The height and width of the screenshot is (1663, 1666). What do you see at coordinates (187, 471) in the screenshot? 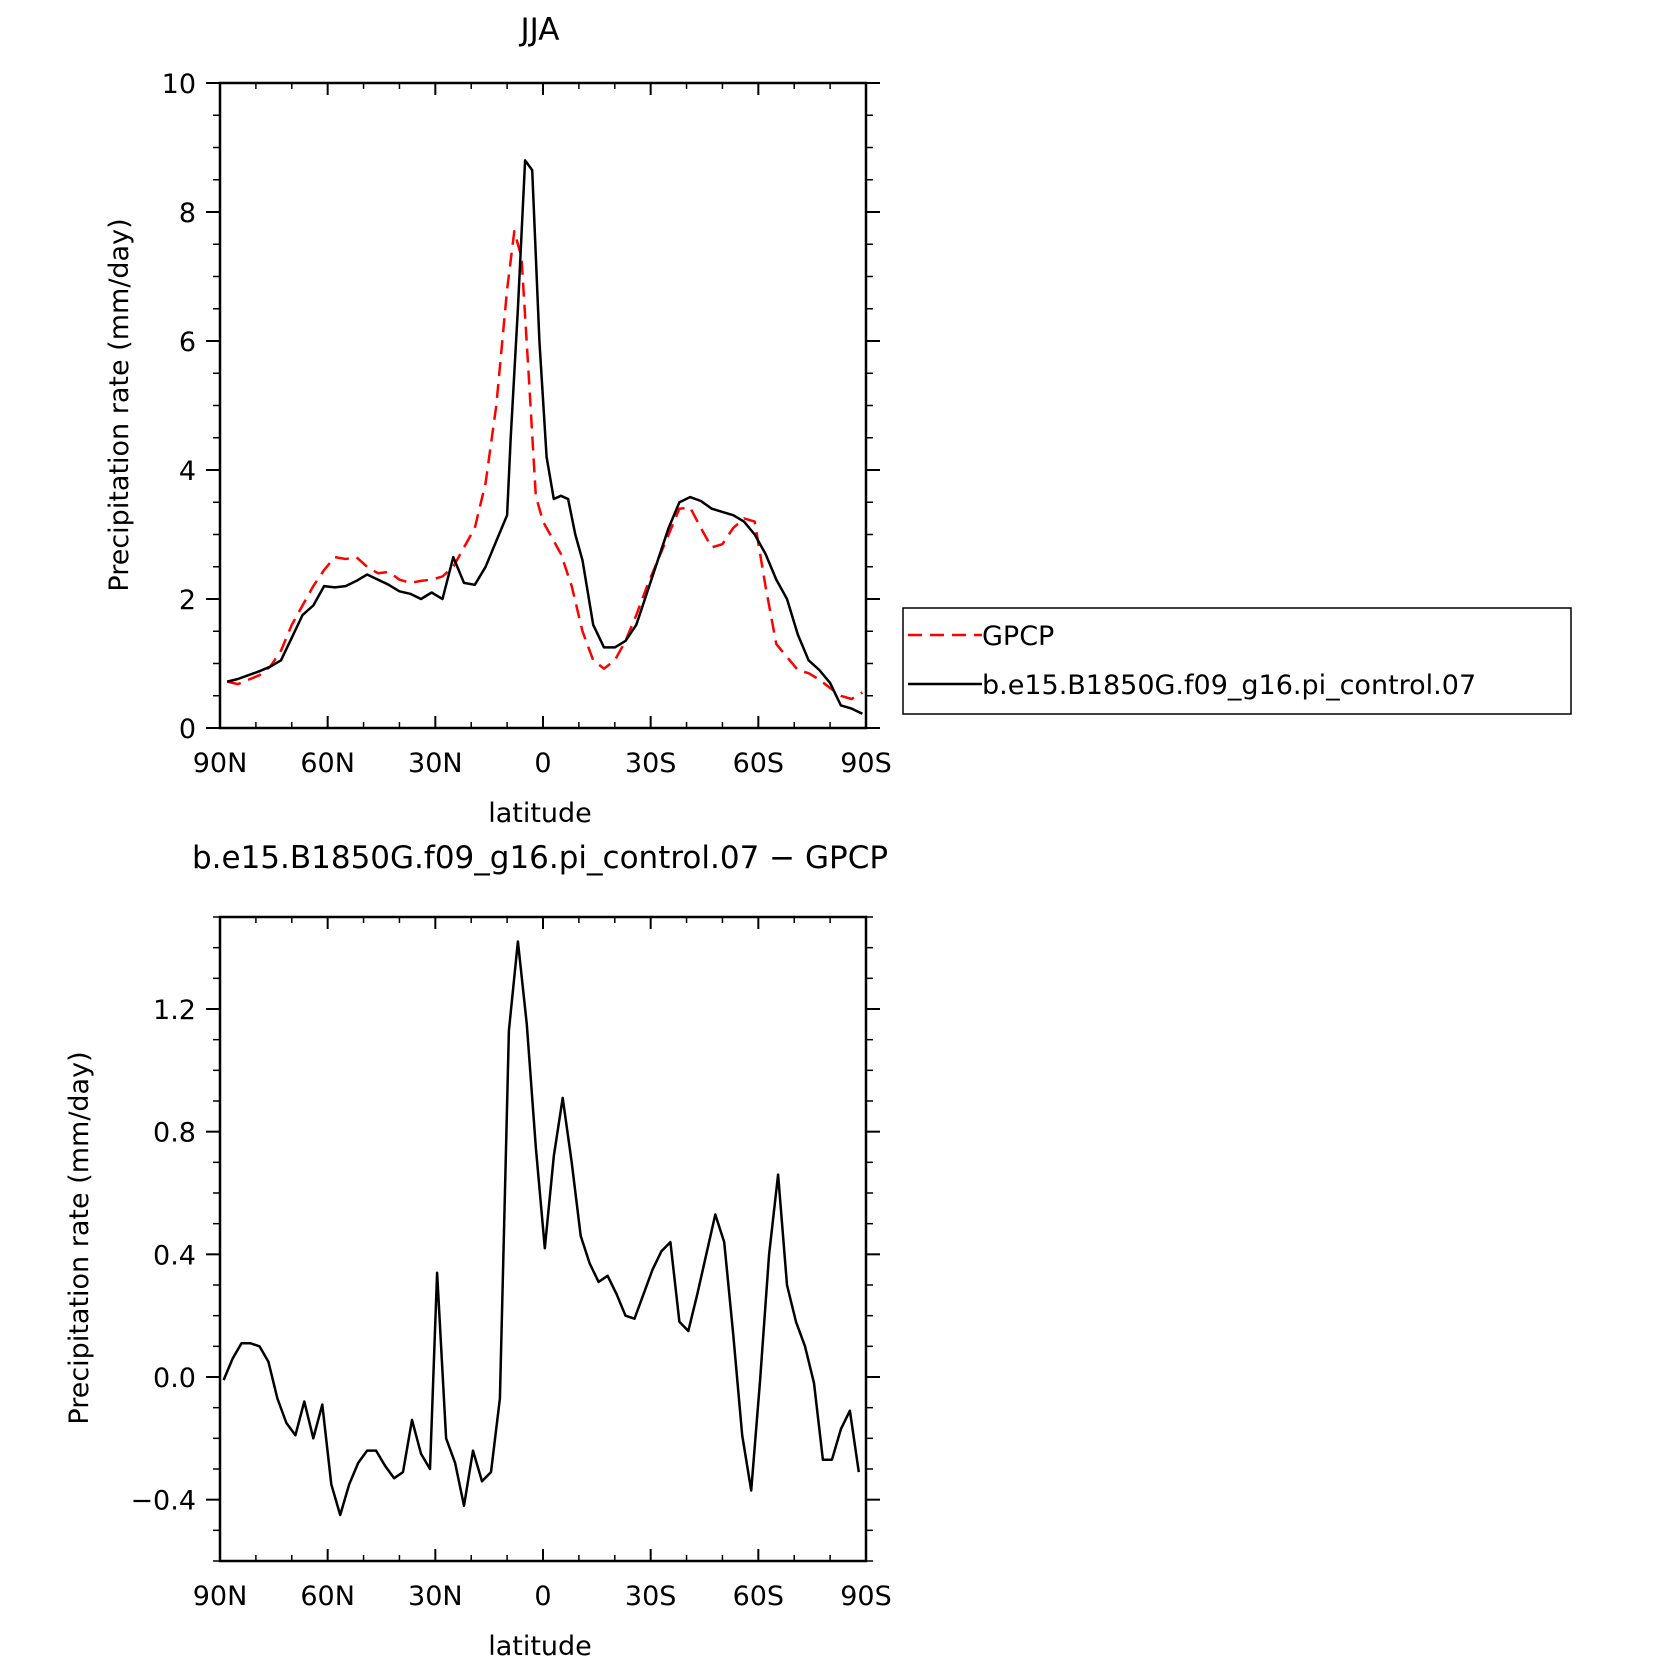
I see `y-tick-label: 4` at bounding box center [187, 471].